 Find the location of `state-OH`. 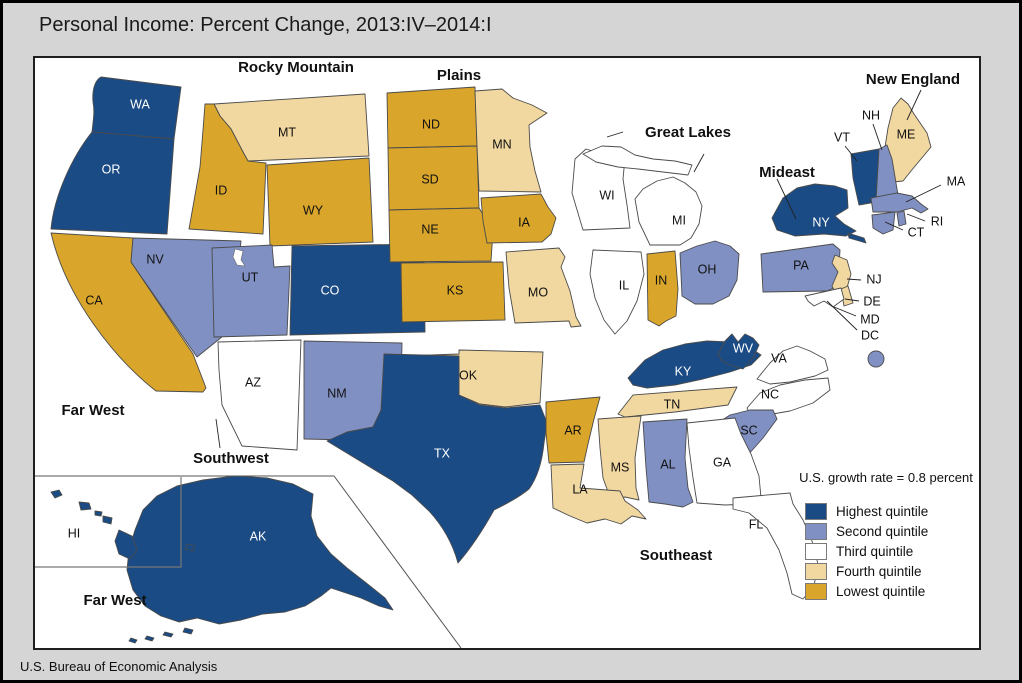

state-OH is located at coordinates (709, 272).